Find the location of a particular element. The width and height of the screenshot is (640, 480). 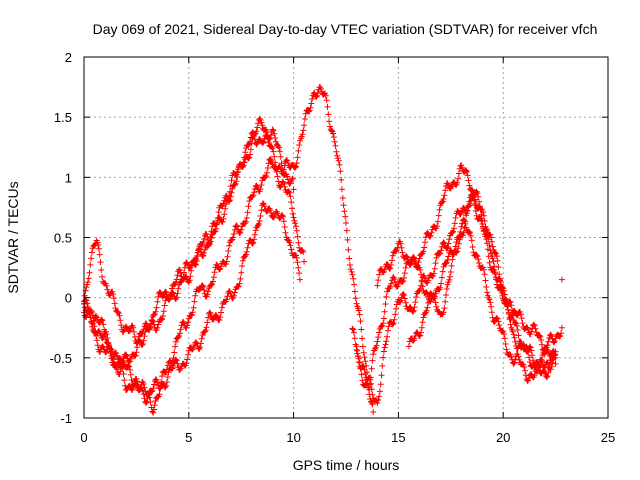

y-tick-label-2: 2 is located at coordinates (68, 57).